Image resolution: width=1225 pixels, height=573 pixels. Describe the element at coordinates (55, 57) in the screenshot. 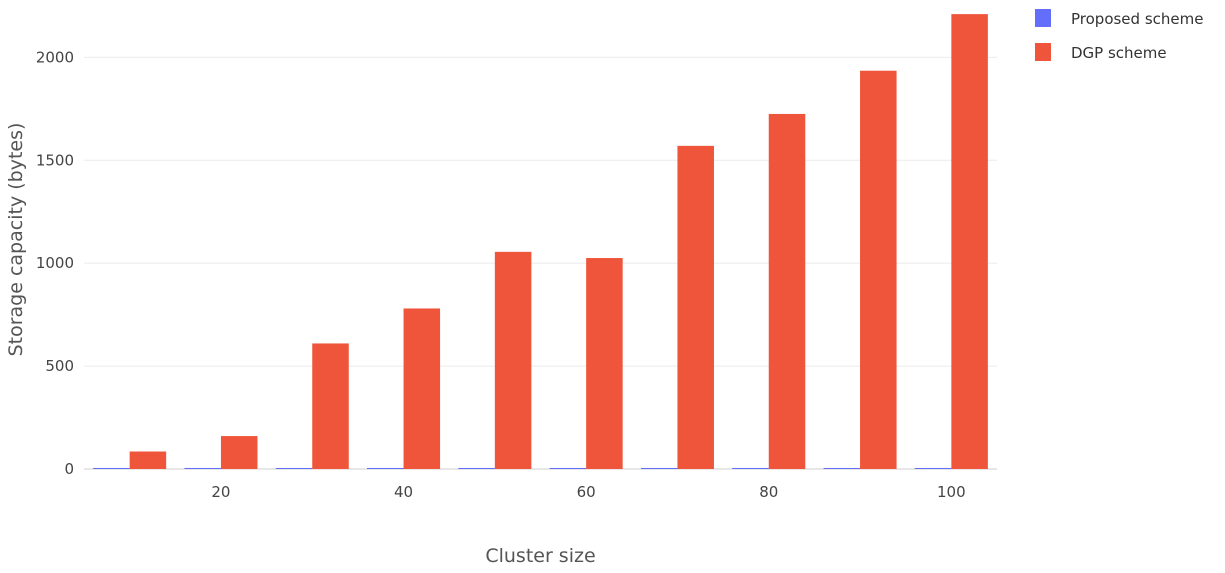

I see `y-tick-label: 2000` at that location.